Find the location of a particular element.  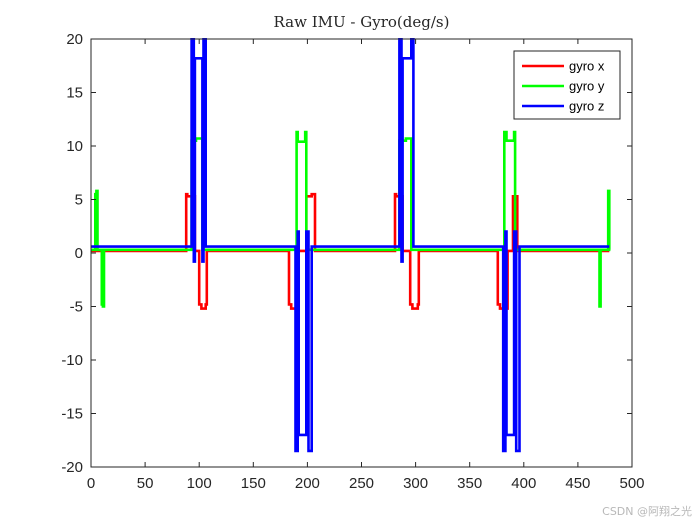

legend-label: gyro x is located at coordinates (587, 66).